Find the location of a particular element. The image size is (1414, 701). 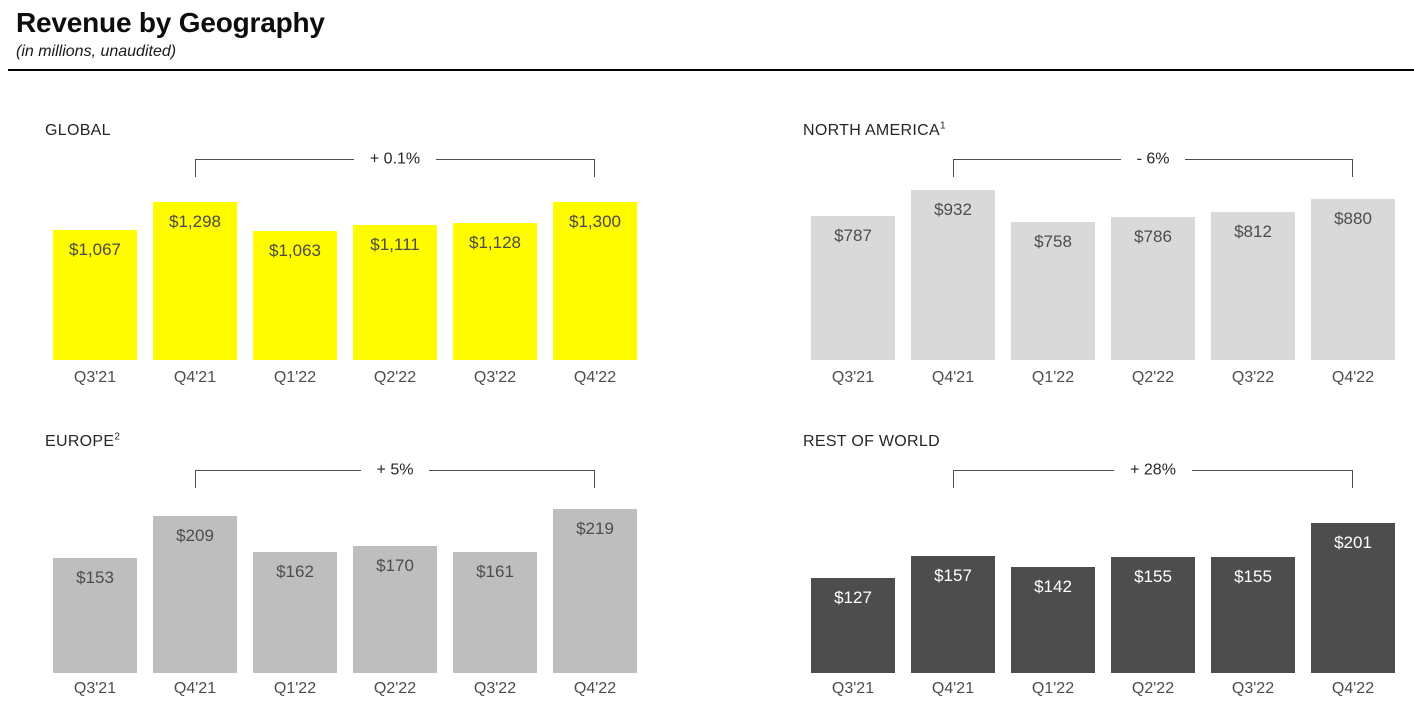

bar-slot: $157 is located at coordinates (953, 614).